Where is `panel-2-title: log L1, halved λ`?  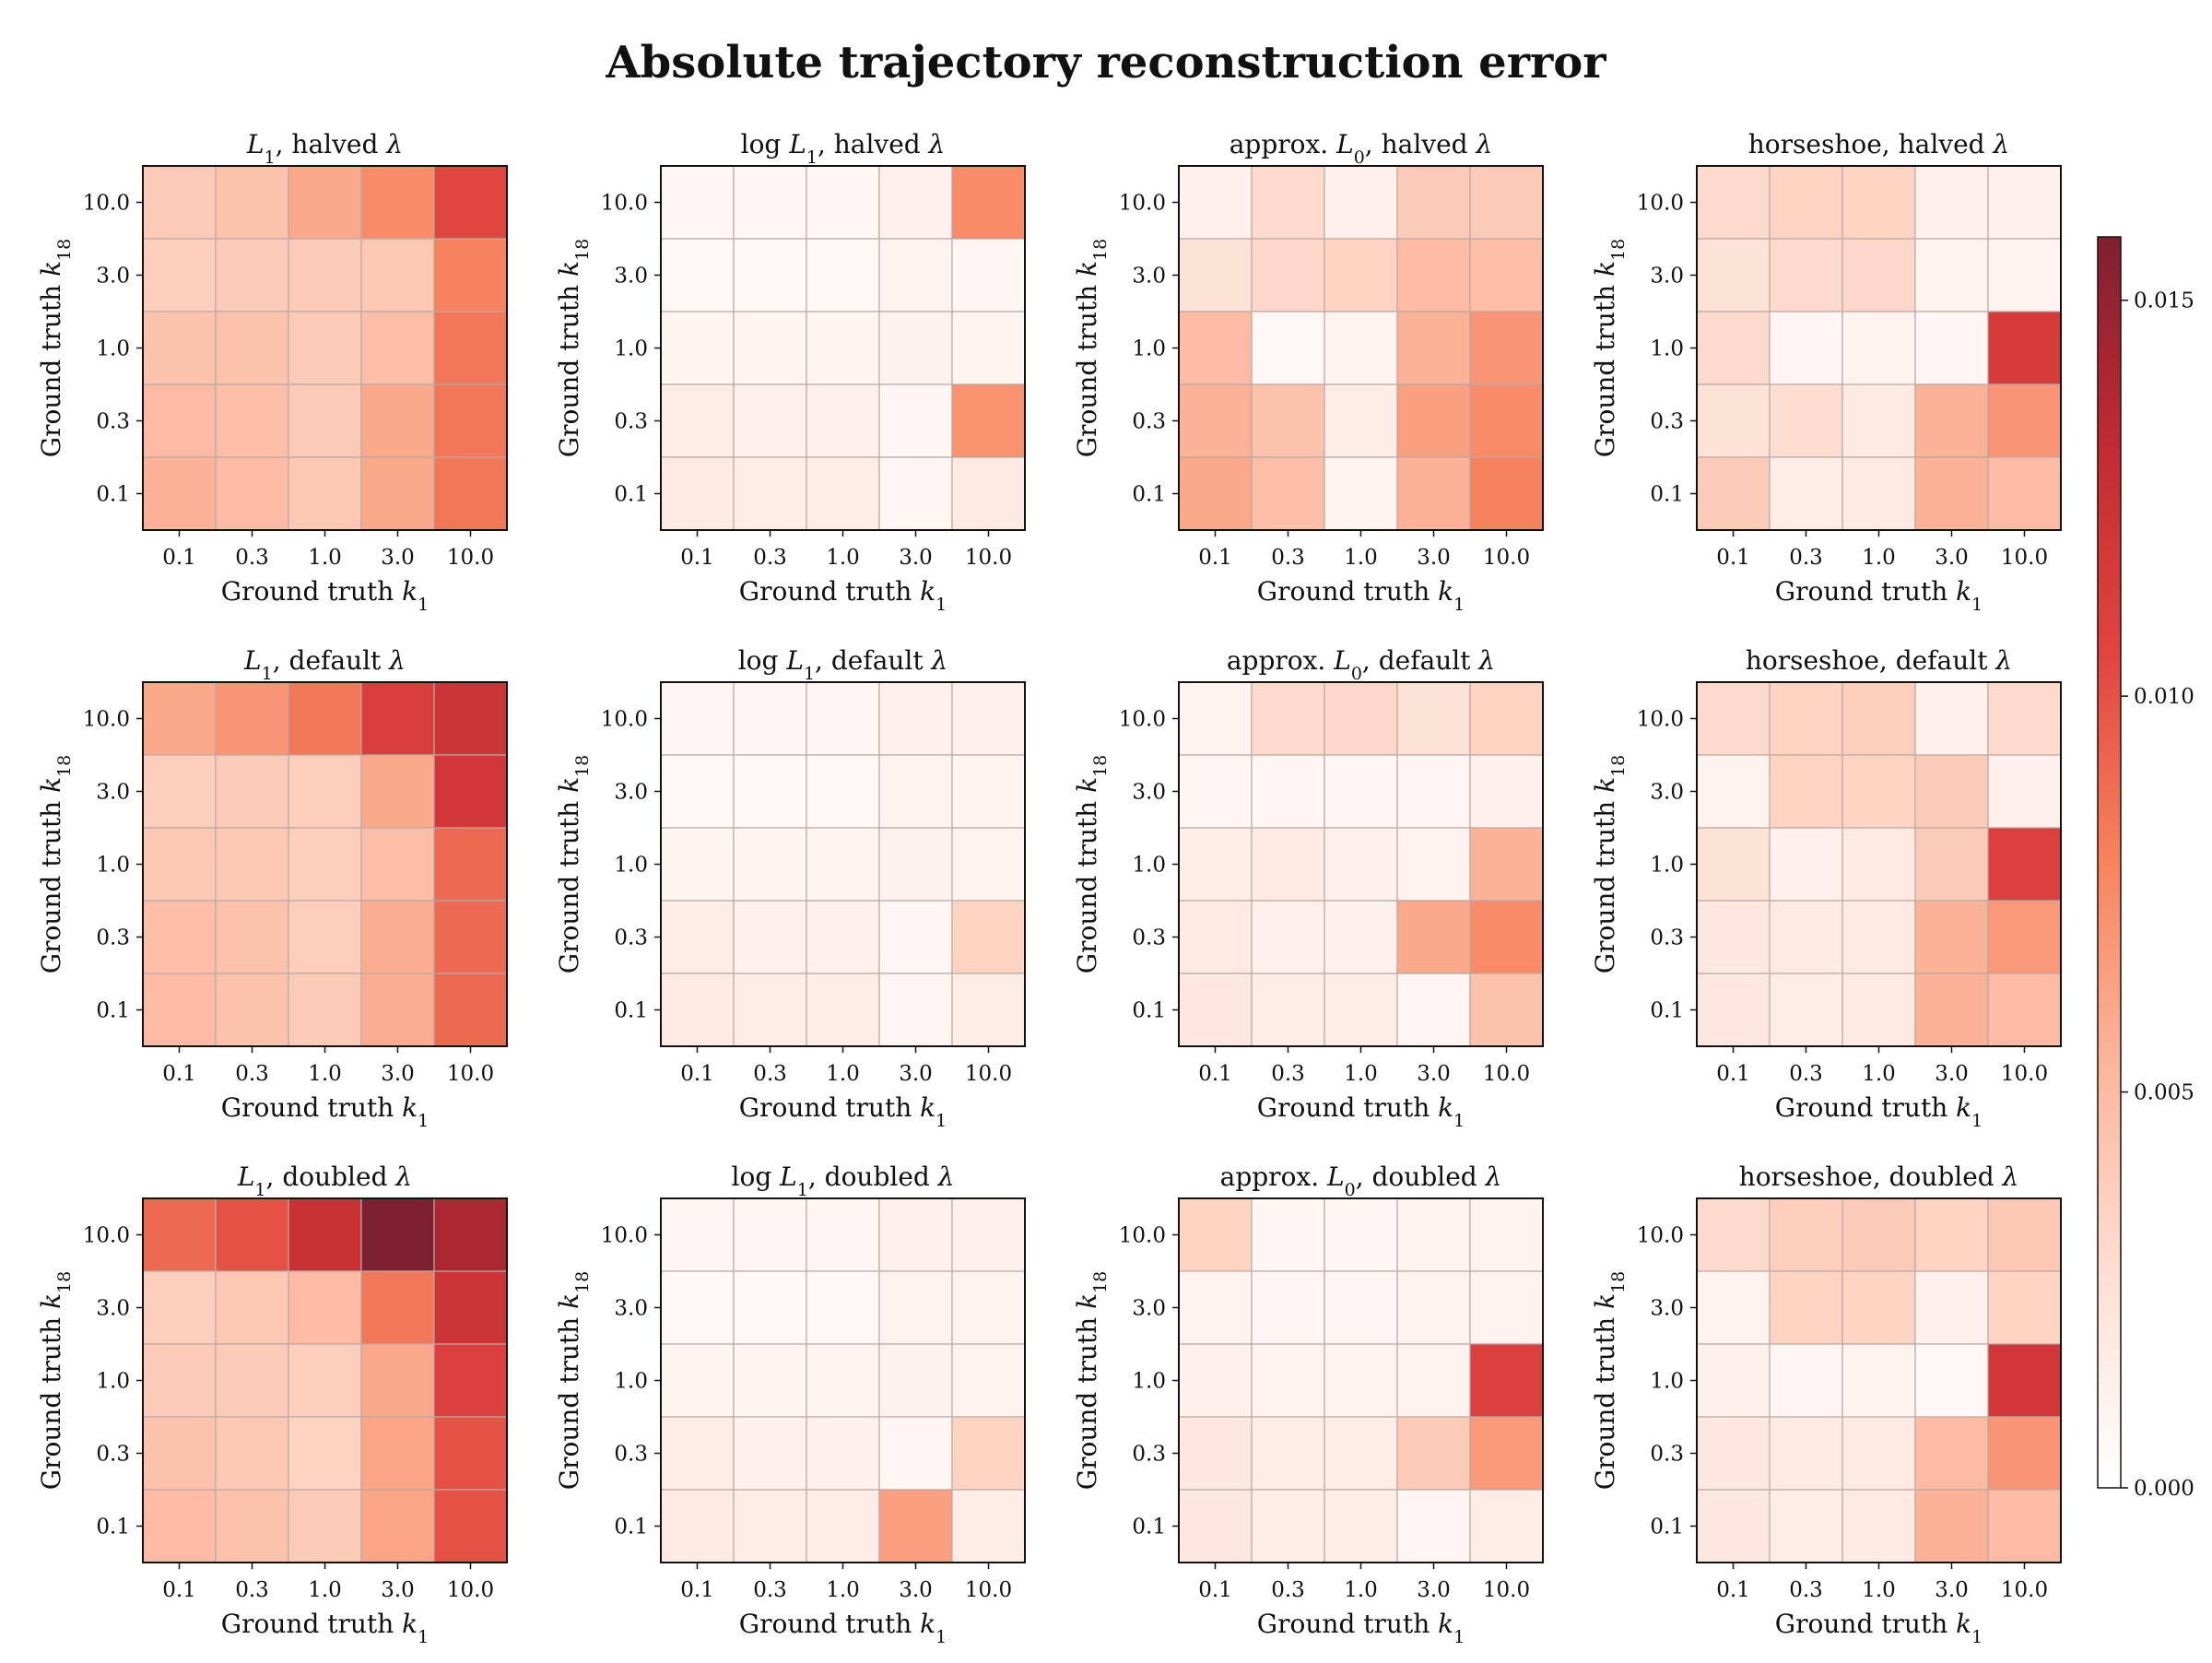
panel-2-title: log L1, halved λ is located at coordinates (843, 148).